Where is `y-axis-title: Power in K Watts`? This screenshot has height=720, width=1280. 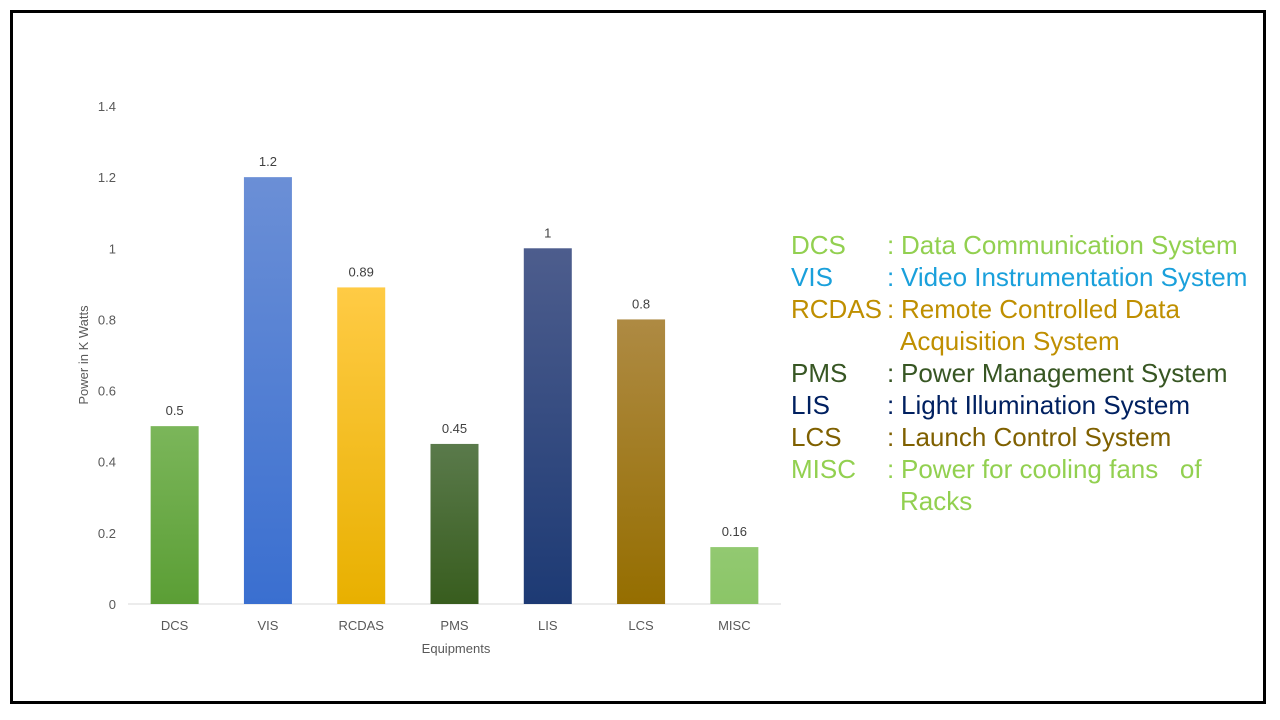 y-axis-title: Power in K Watts is located at coordinates (83, 355).